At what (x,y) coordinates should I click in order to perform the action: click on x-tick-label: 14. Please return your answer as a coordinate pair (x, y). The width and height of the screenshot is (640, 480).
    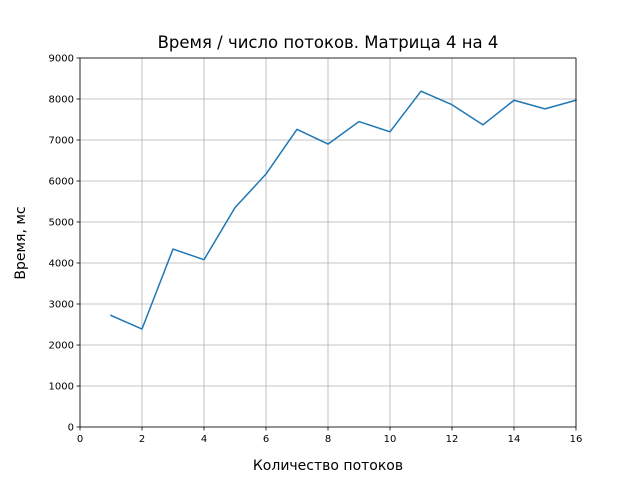
    Looking at the image, I should click on (514, 439).